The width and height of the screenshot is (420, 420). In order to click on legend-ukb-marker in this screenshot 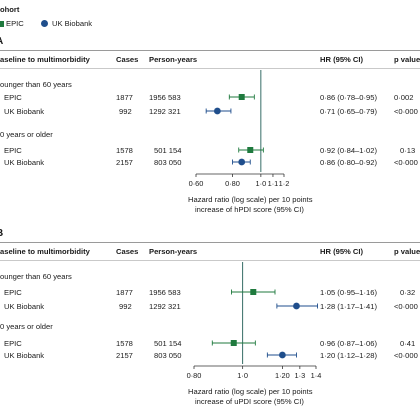, I will do `click(44, 23)`.